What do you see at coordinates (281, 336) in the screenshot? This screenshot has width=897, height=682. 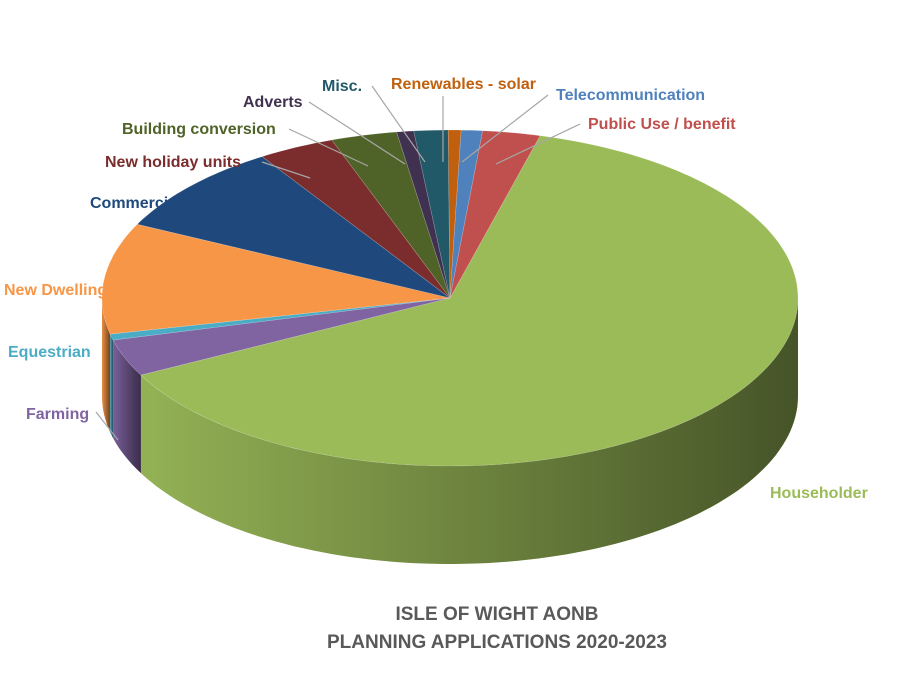 I see `slice-farming` at bounding box center [281, 336].